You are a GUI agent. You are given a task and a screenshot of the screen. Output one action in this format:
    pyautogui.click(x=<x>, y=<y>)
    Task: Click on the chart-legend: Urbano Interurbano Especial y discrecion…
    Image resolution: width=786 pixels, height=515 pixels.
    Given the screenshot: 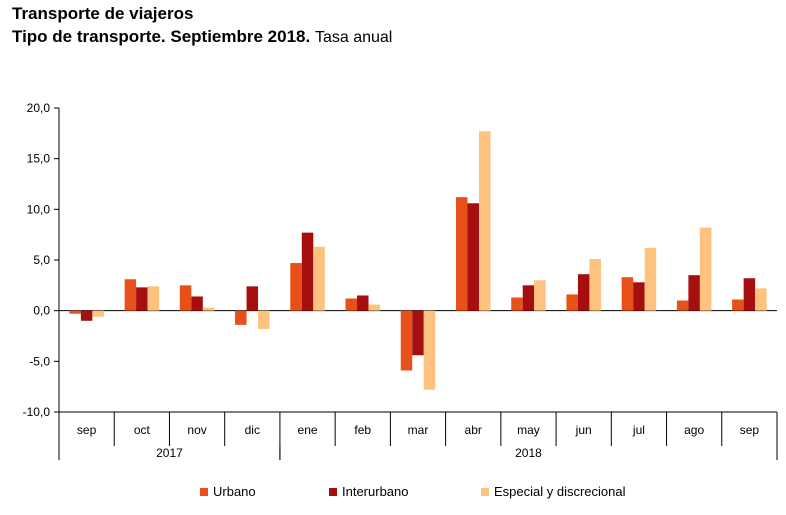 What is the action you would take?
    pyautogui.click(x=393, y=494)
    